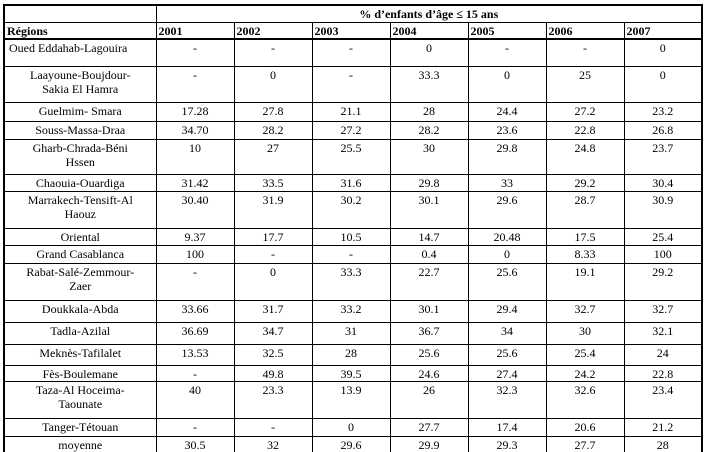  Describe the element at coordinates (80, 427) in the screenshot. I see `region-cell: Tanger-Tétouan` at that location.